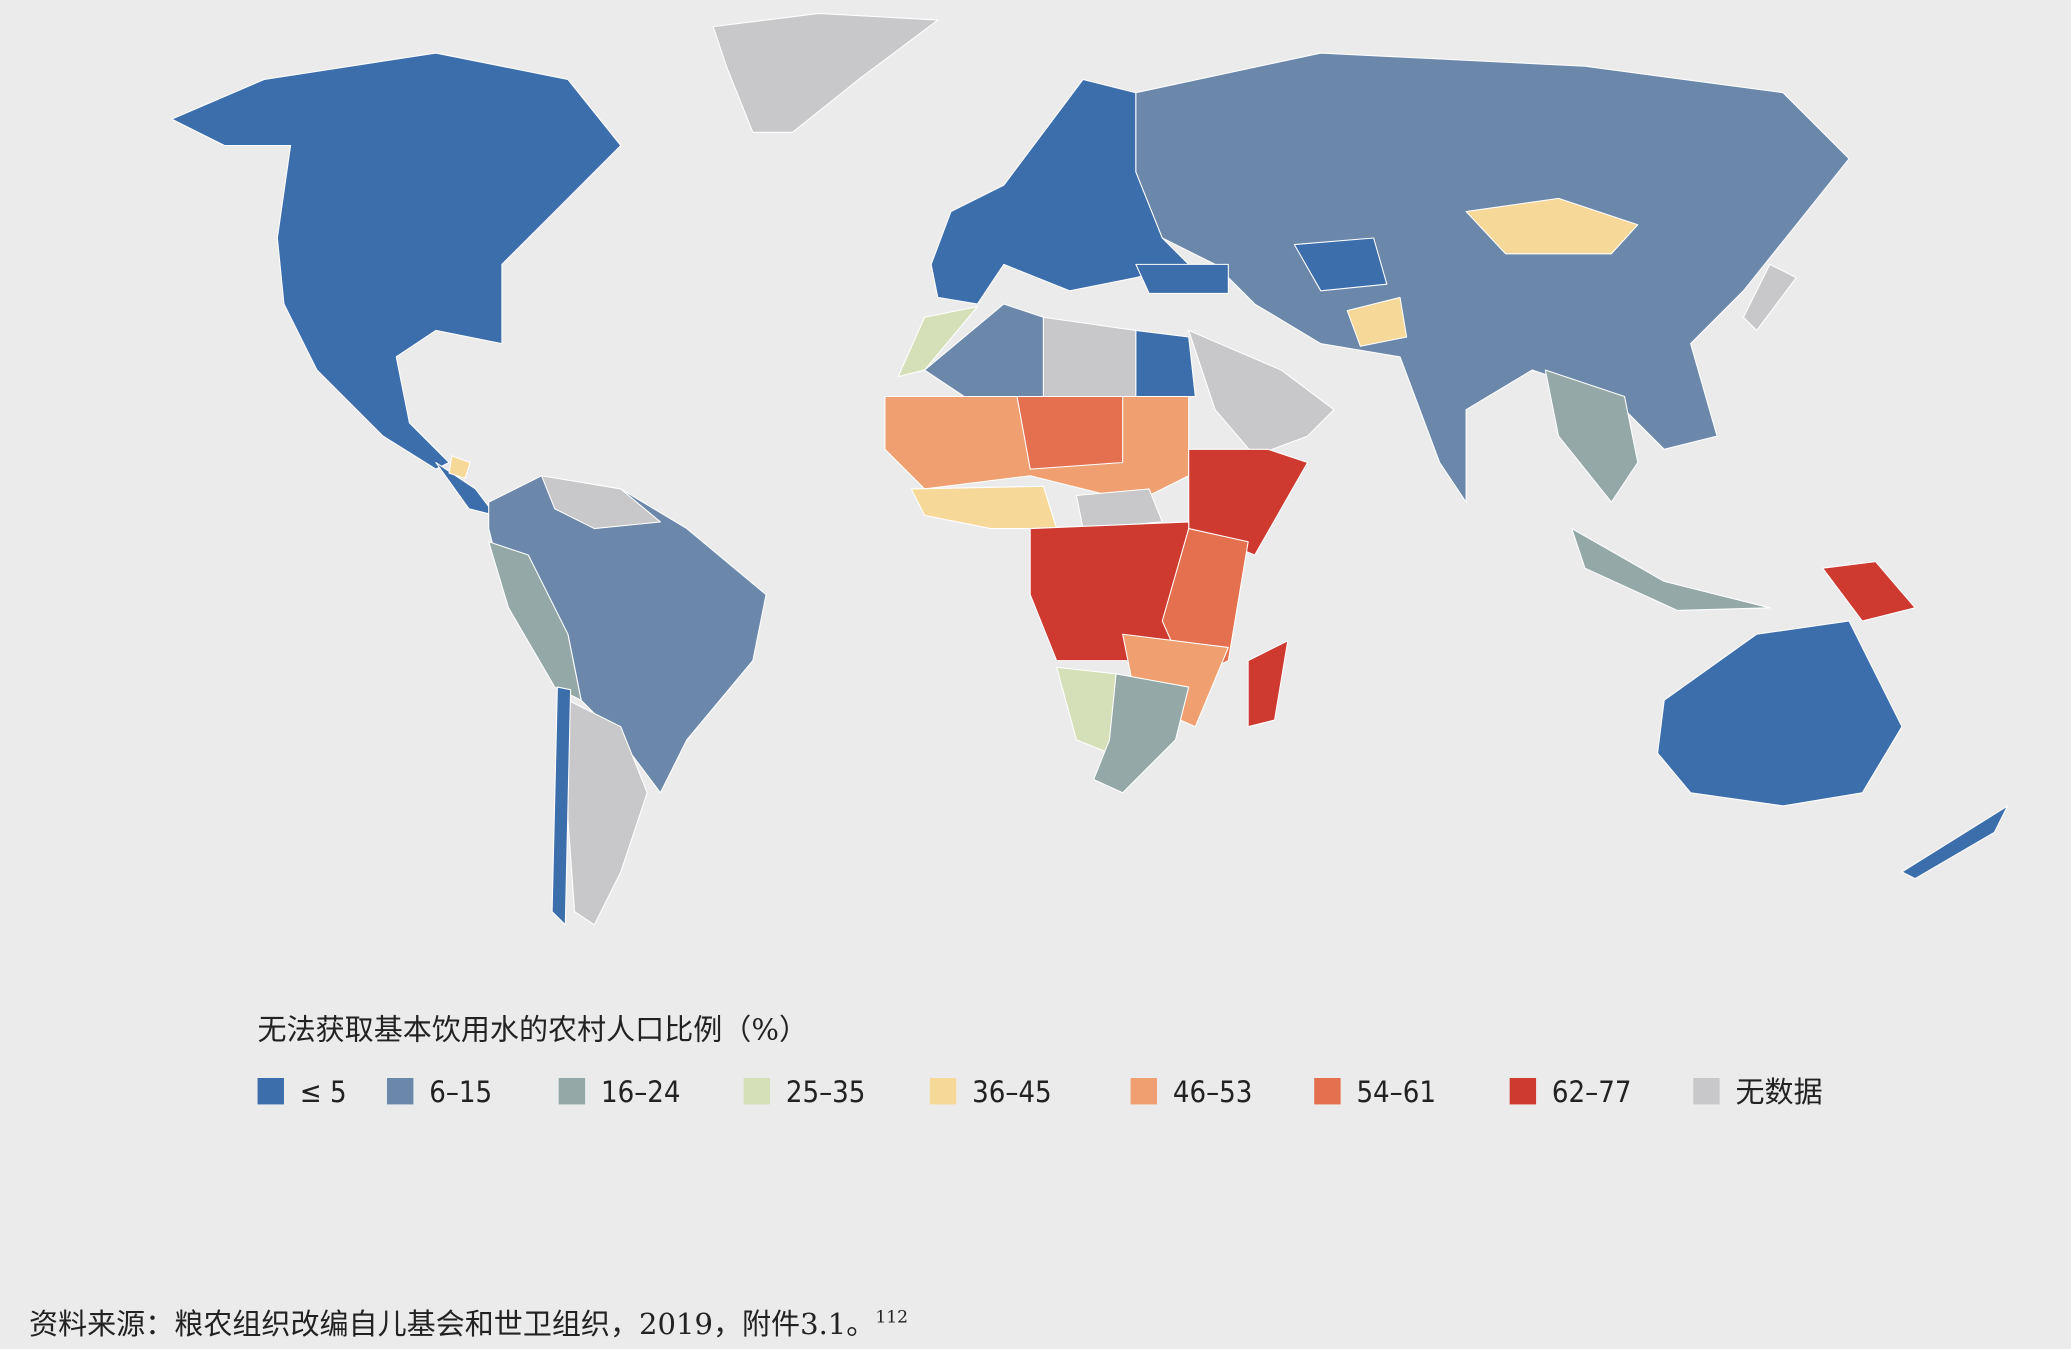 The width and height of the screenshot is (2071, 1349). Describe the element at coordinates (1591, 436) in the screenshot. I see `southeast-asia` at that location.